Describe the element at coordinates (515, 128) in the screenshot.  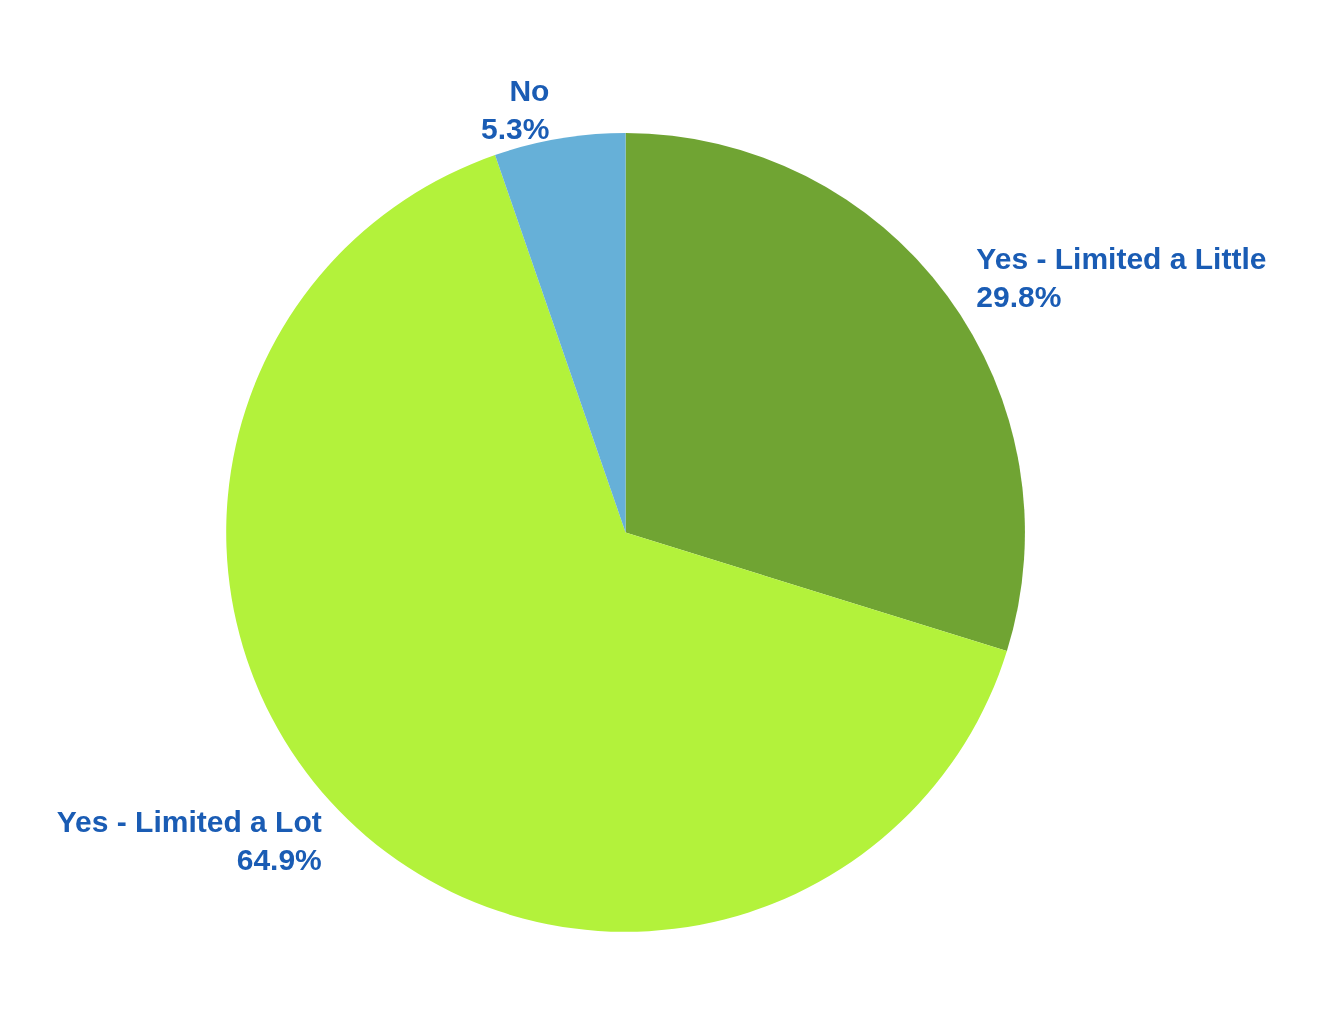
I see `data-label: 5.3%` at that location.